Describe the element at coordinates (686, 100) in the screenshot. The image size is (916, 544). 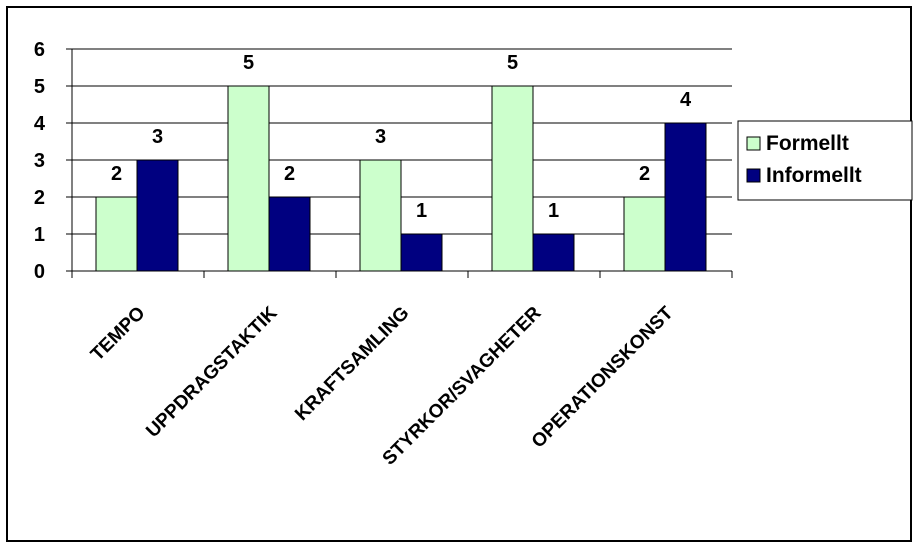
I see `data-label: 4` at that location.